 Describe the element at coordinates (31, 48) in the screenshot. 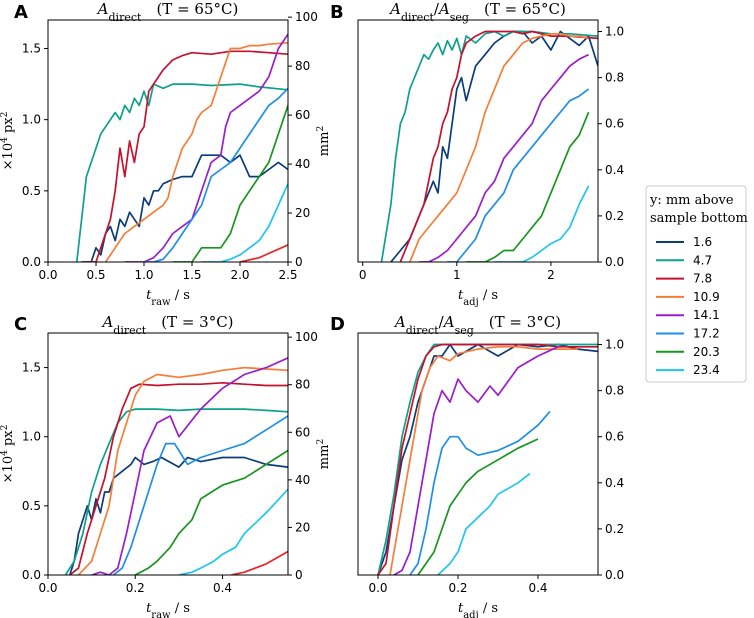

I see `y-tick-label: 1.5` at that location.